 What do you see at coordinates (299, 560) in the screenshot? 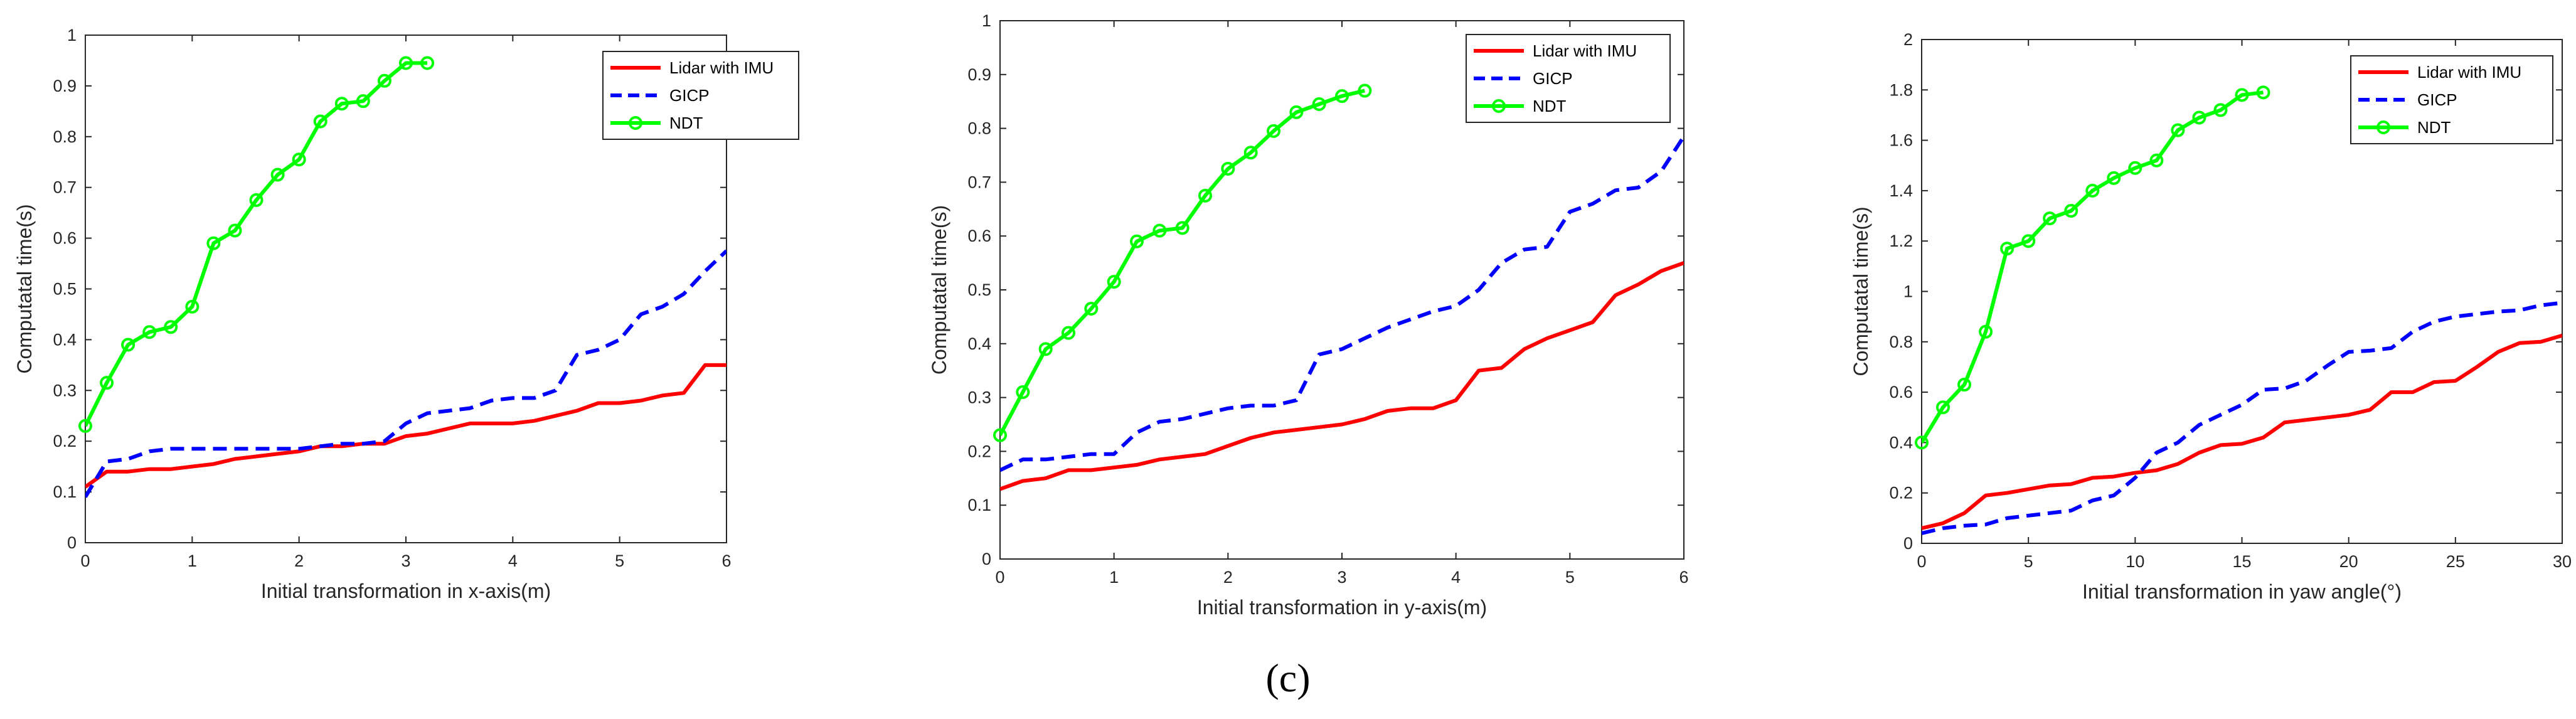
I see `x-tick-label: 2` at bounding box center [299, 560].